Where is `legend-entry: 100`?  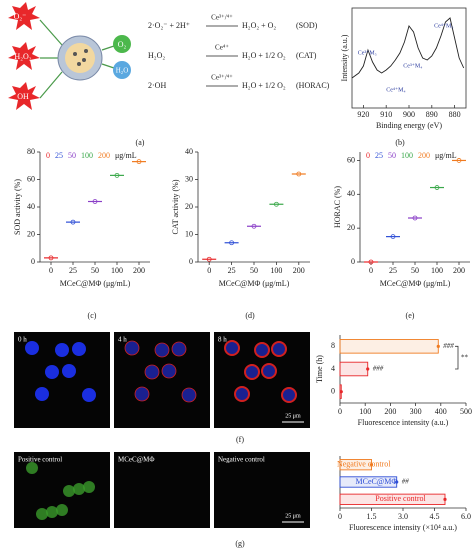
legend-entry: 100 is located at coordinates (87, 155).